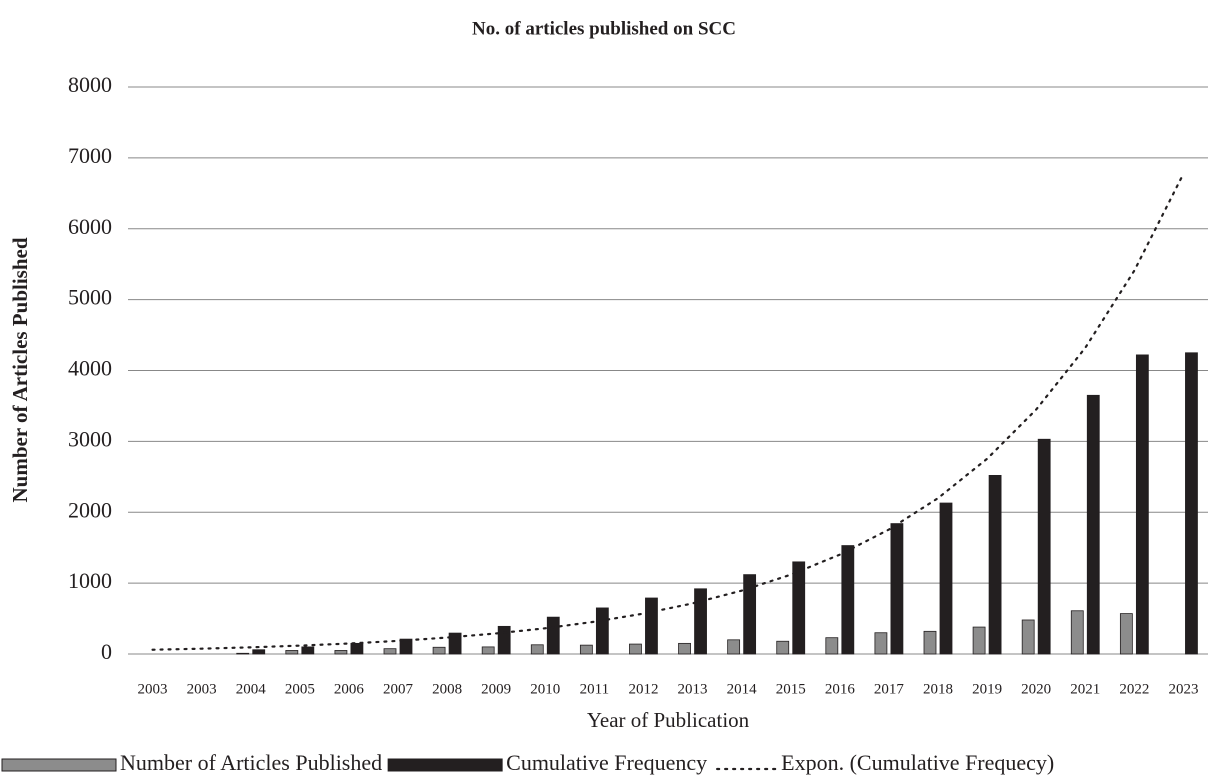 The image size is (1208, 780). I want to click on y-tick-label: 2000, so click(90, 509).